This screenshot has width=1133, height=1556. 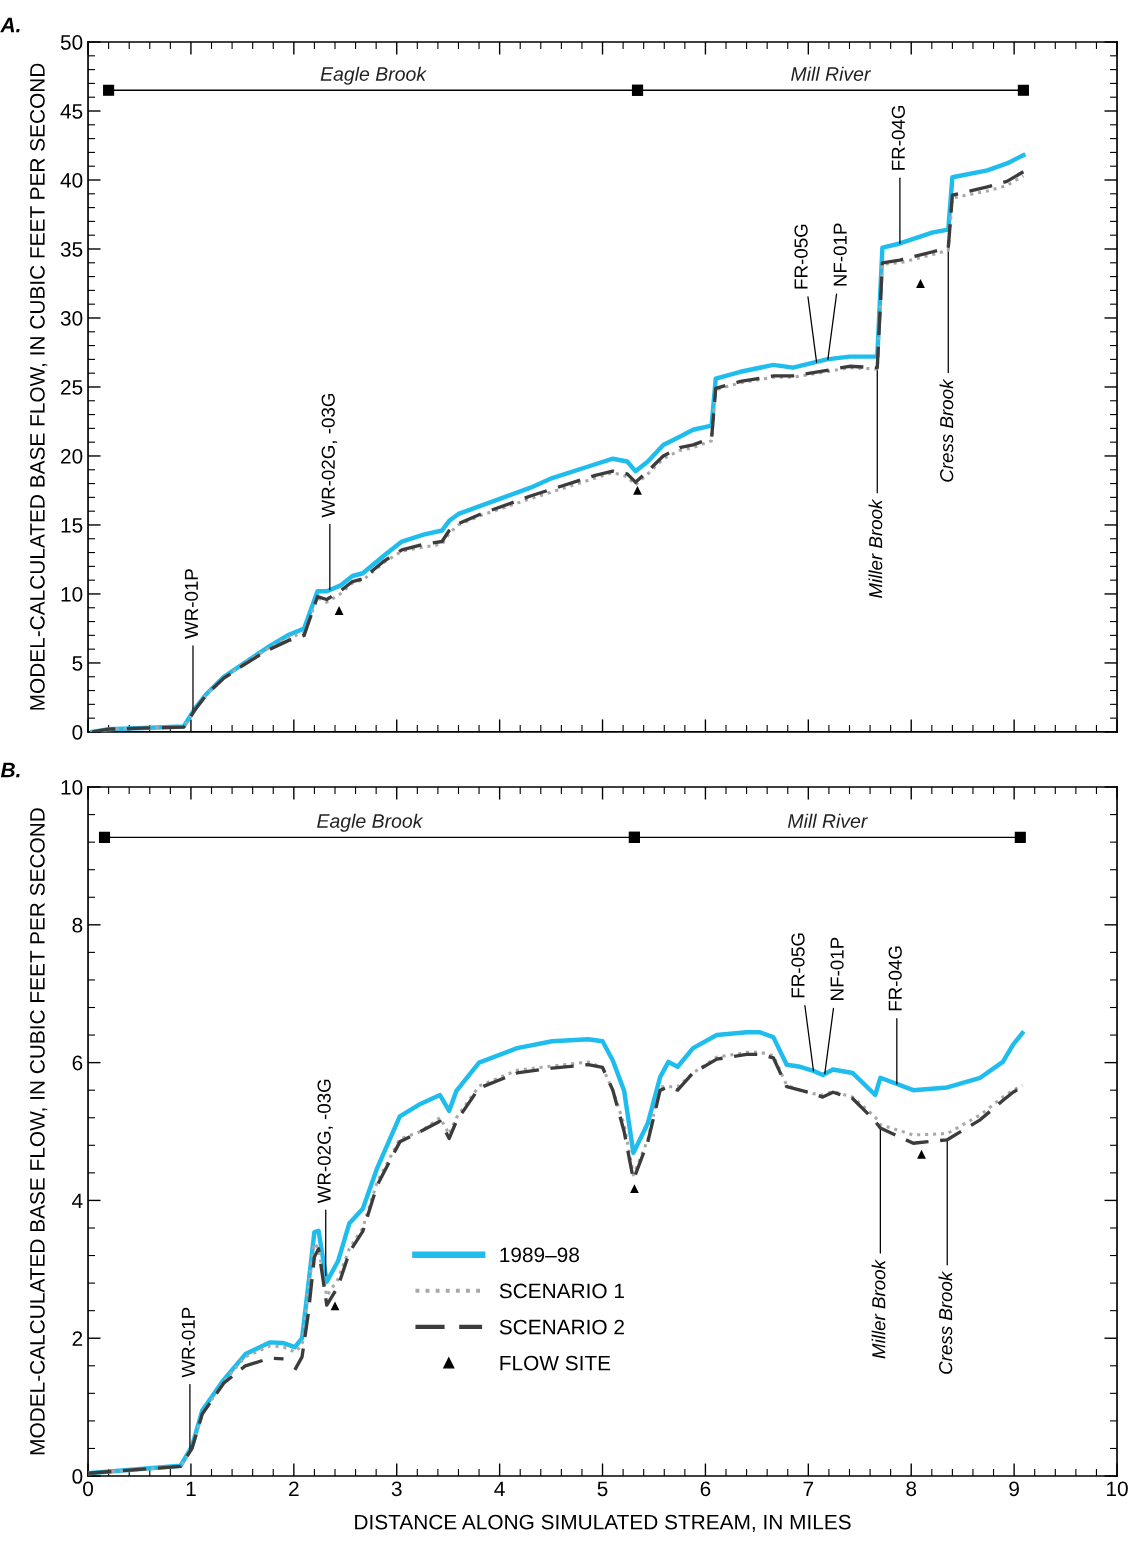 I want to click on x-tick-label: 7, so click(x=808, y=1488).